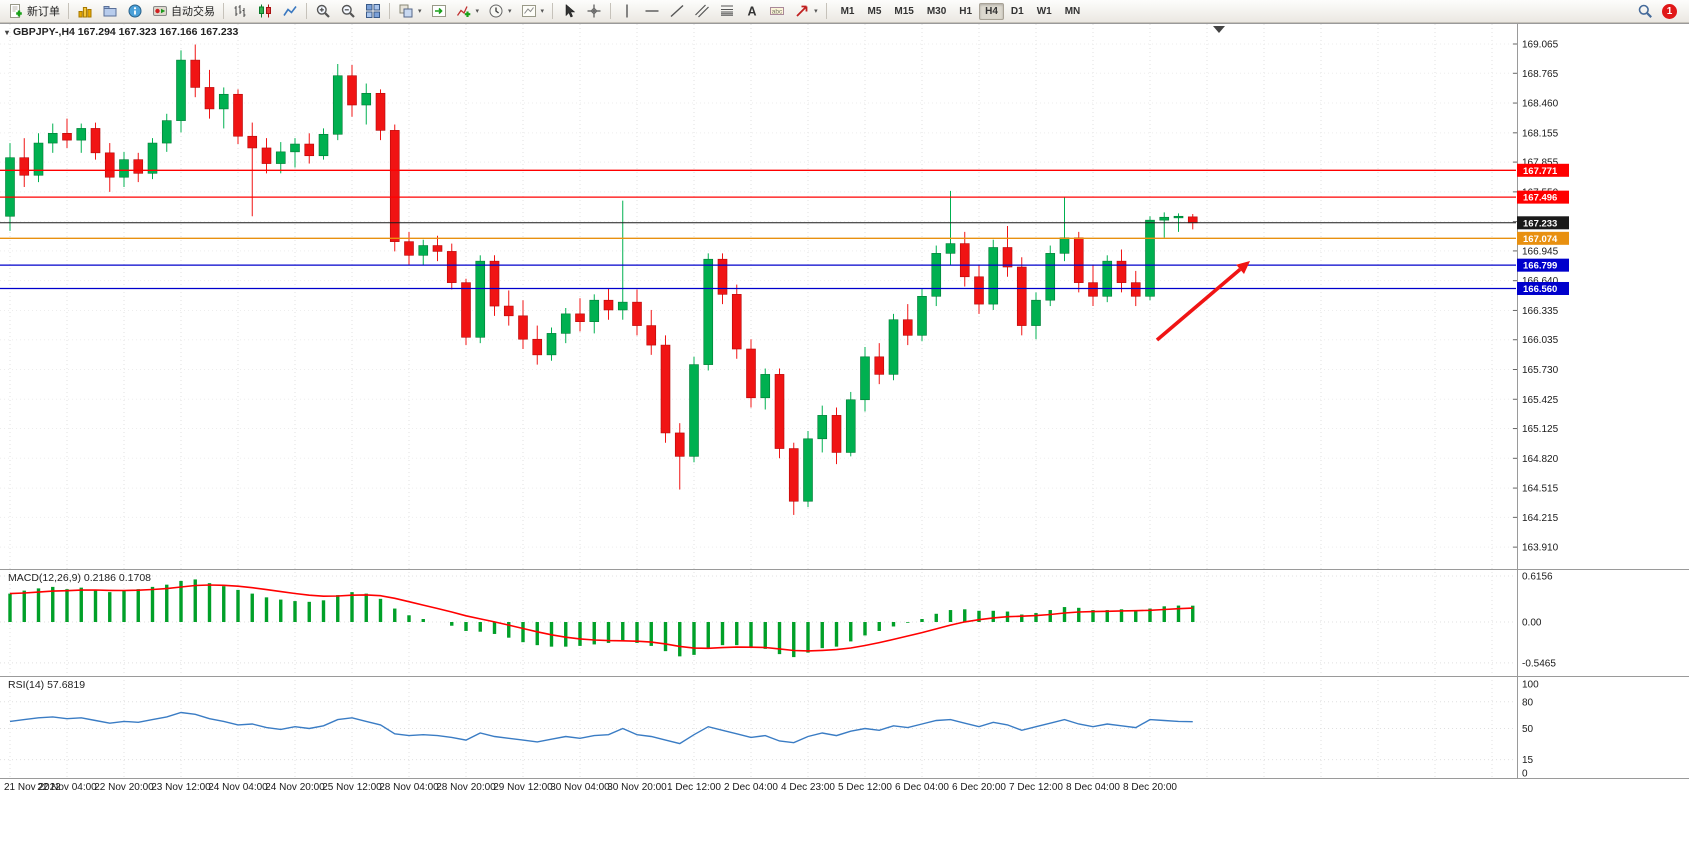 The height and width of the screenshot is (860, 1689). I want to click on toolbar-templates-button: ▾, so click(533, 11).